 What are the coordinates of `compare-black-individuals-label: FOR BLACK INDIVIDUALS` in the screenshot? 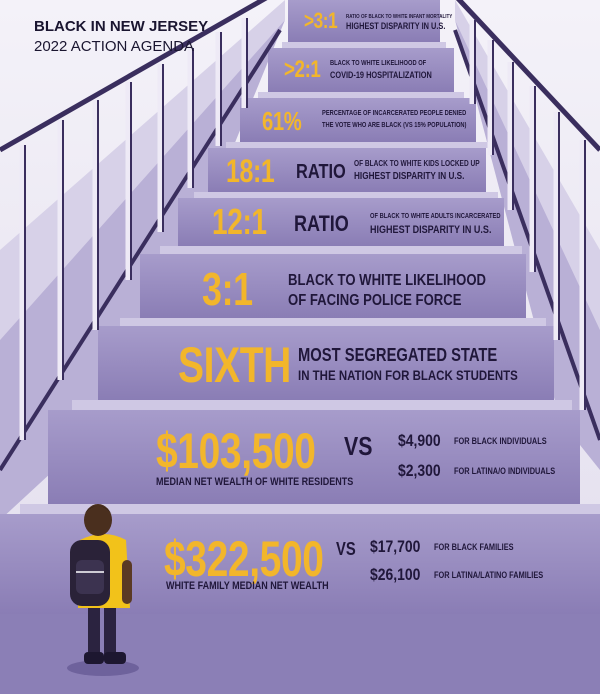 It's located at (500, 441).